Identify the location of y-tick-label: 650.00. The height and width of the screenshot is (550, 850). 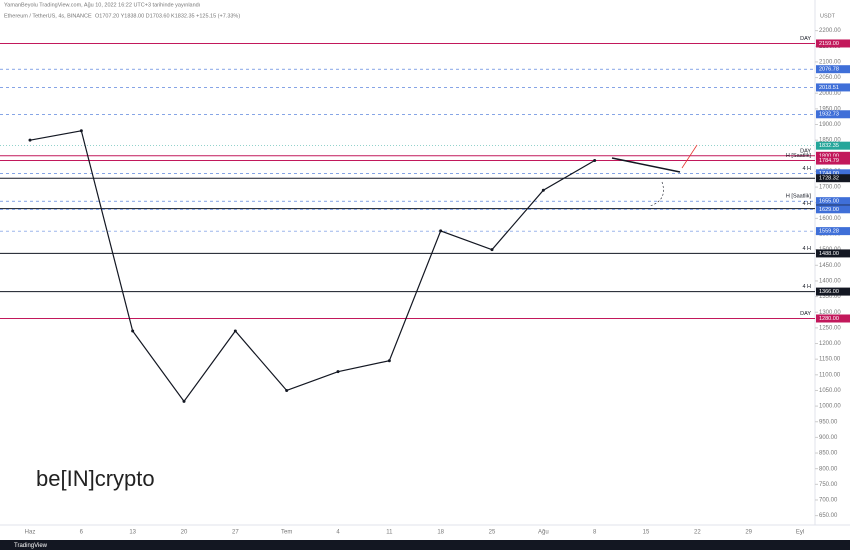
(828, 516).